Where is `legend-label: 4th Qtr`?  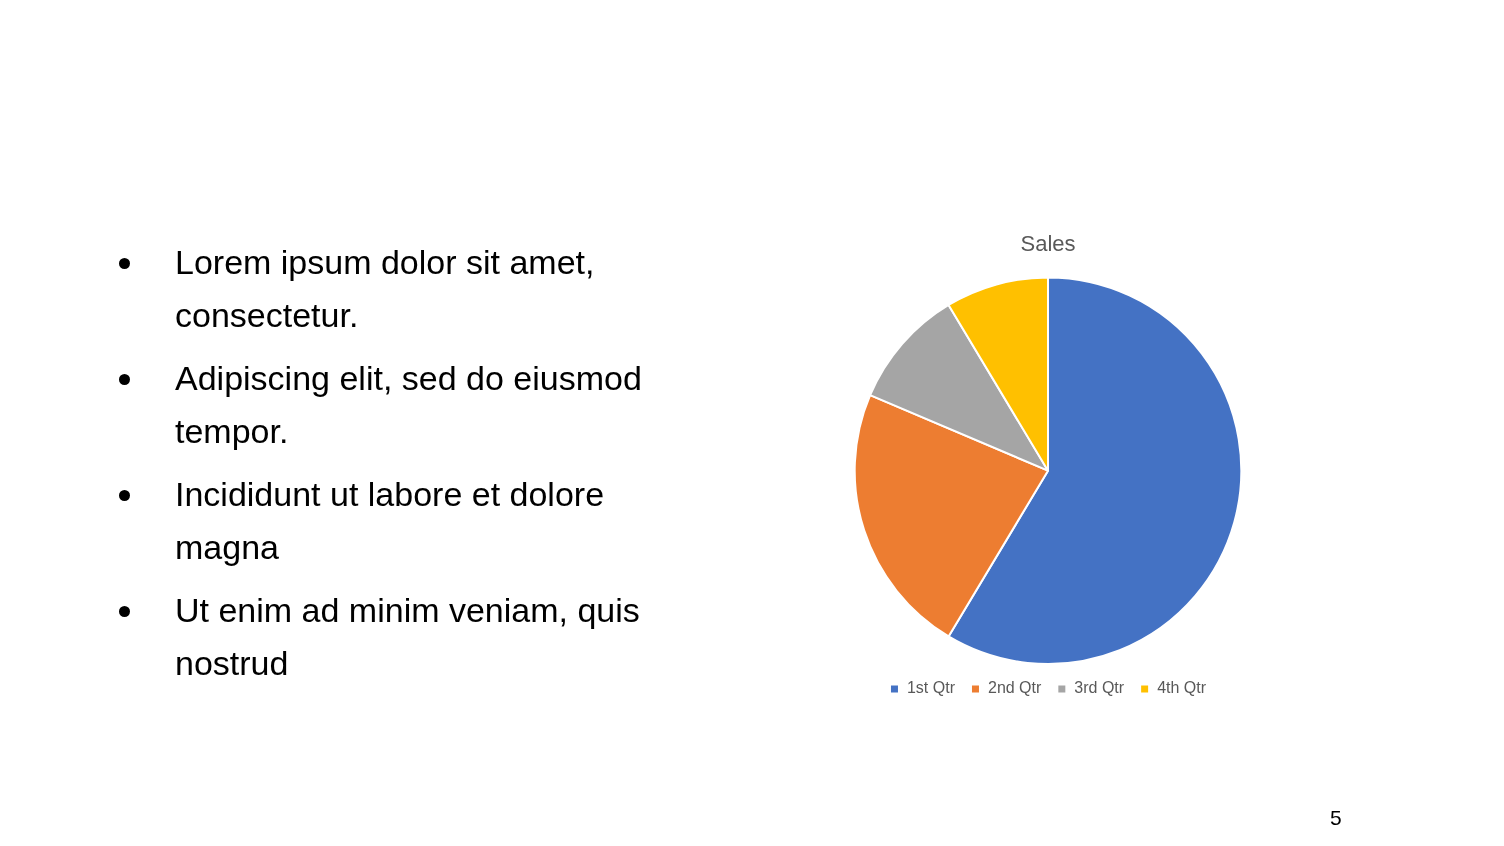 legend-label: 4th Qtr is located at coordinates (1182, 688).